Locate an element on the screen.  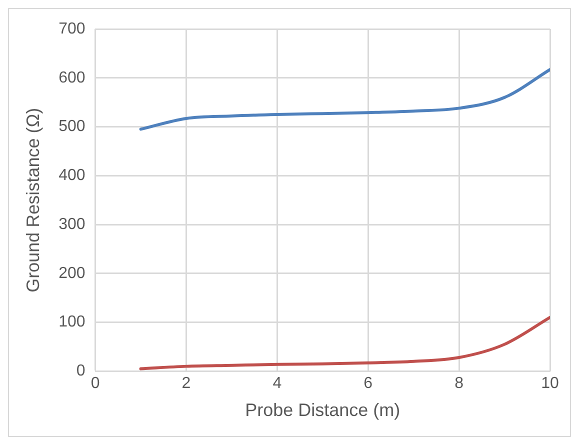
y-tick-label: 500 is located at coordinates (72, 127).